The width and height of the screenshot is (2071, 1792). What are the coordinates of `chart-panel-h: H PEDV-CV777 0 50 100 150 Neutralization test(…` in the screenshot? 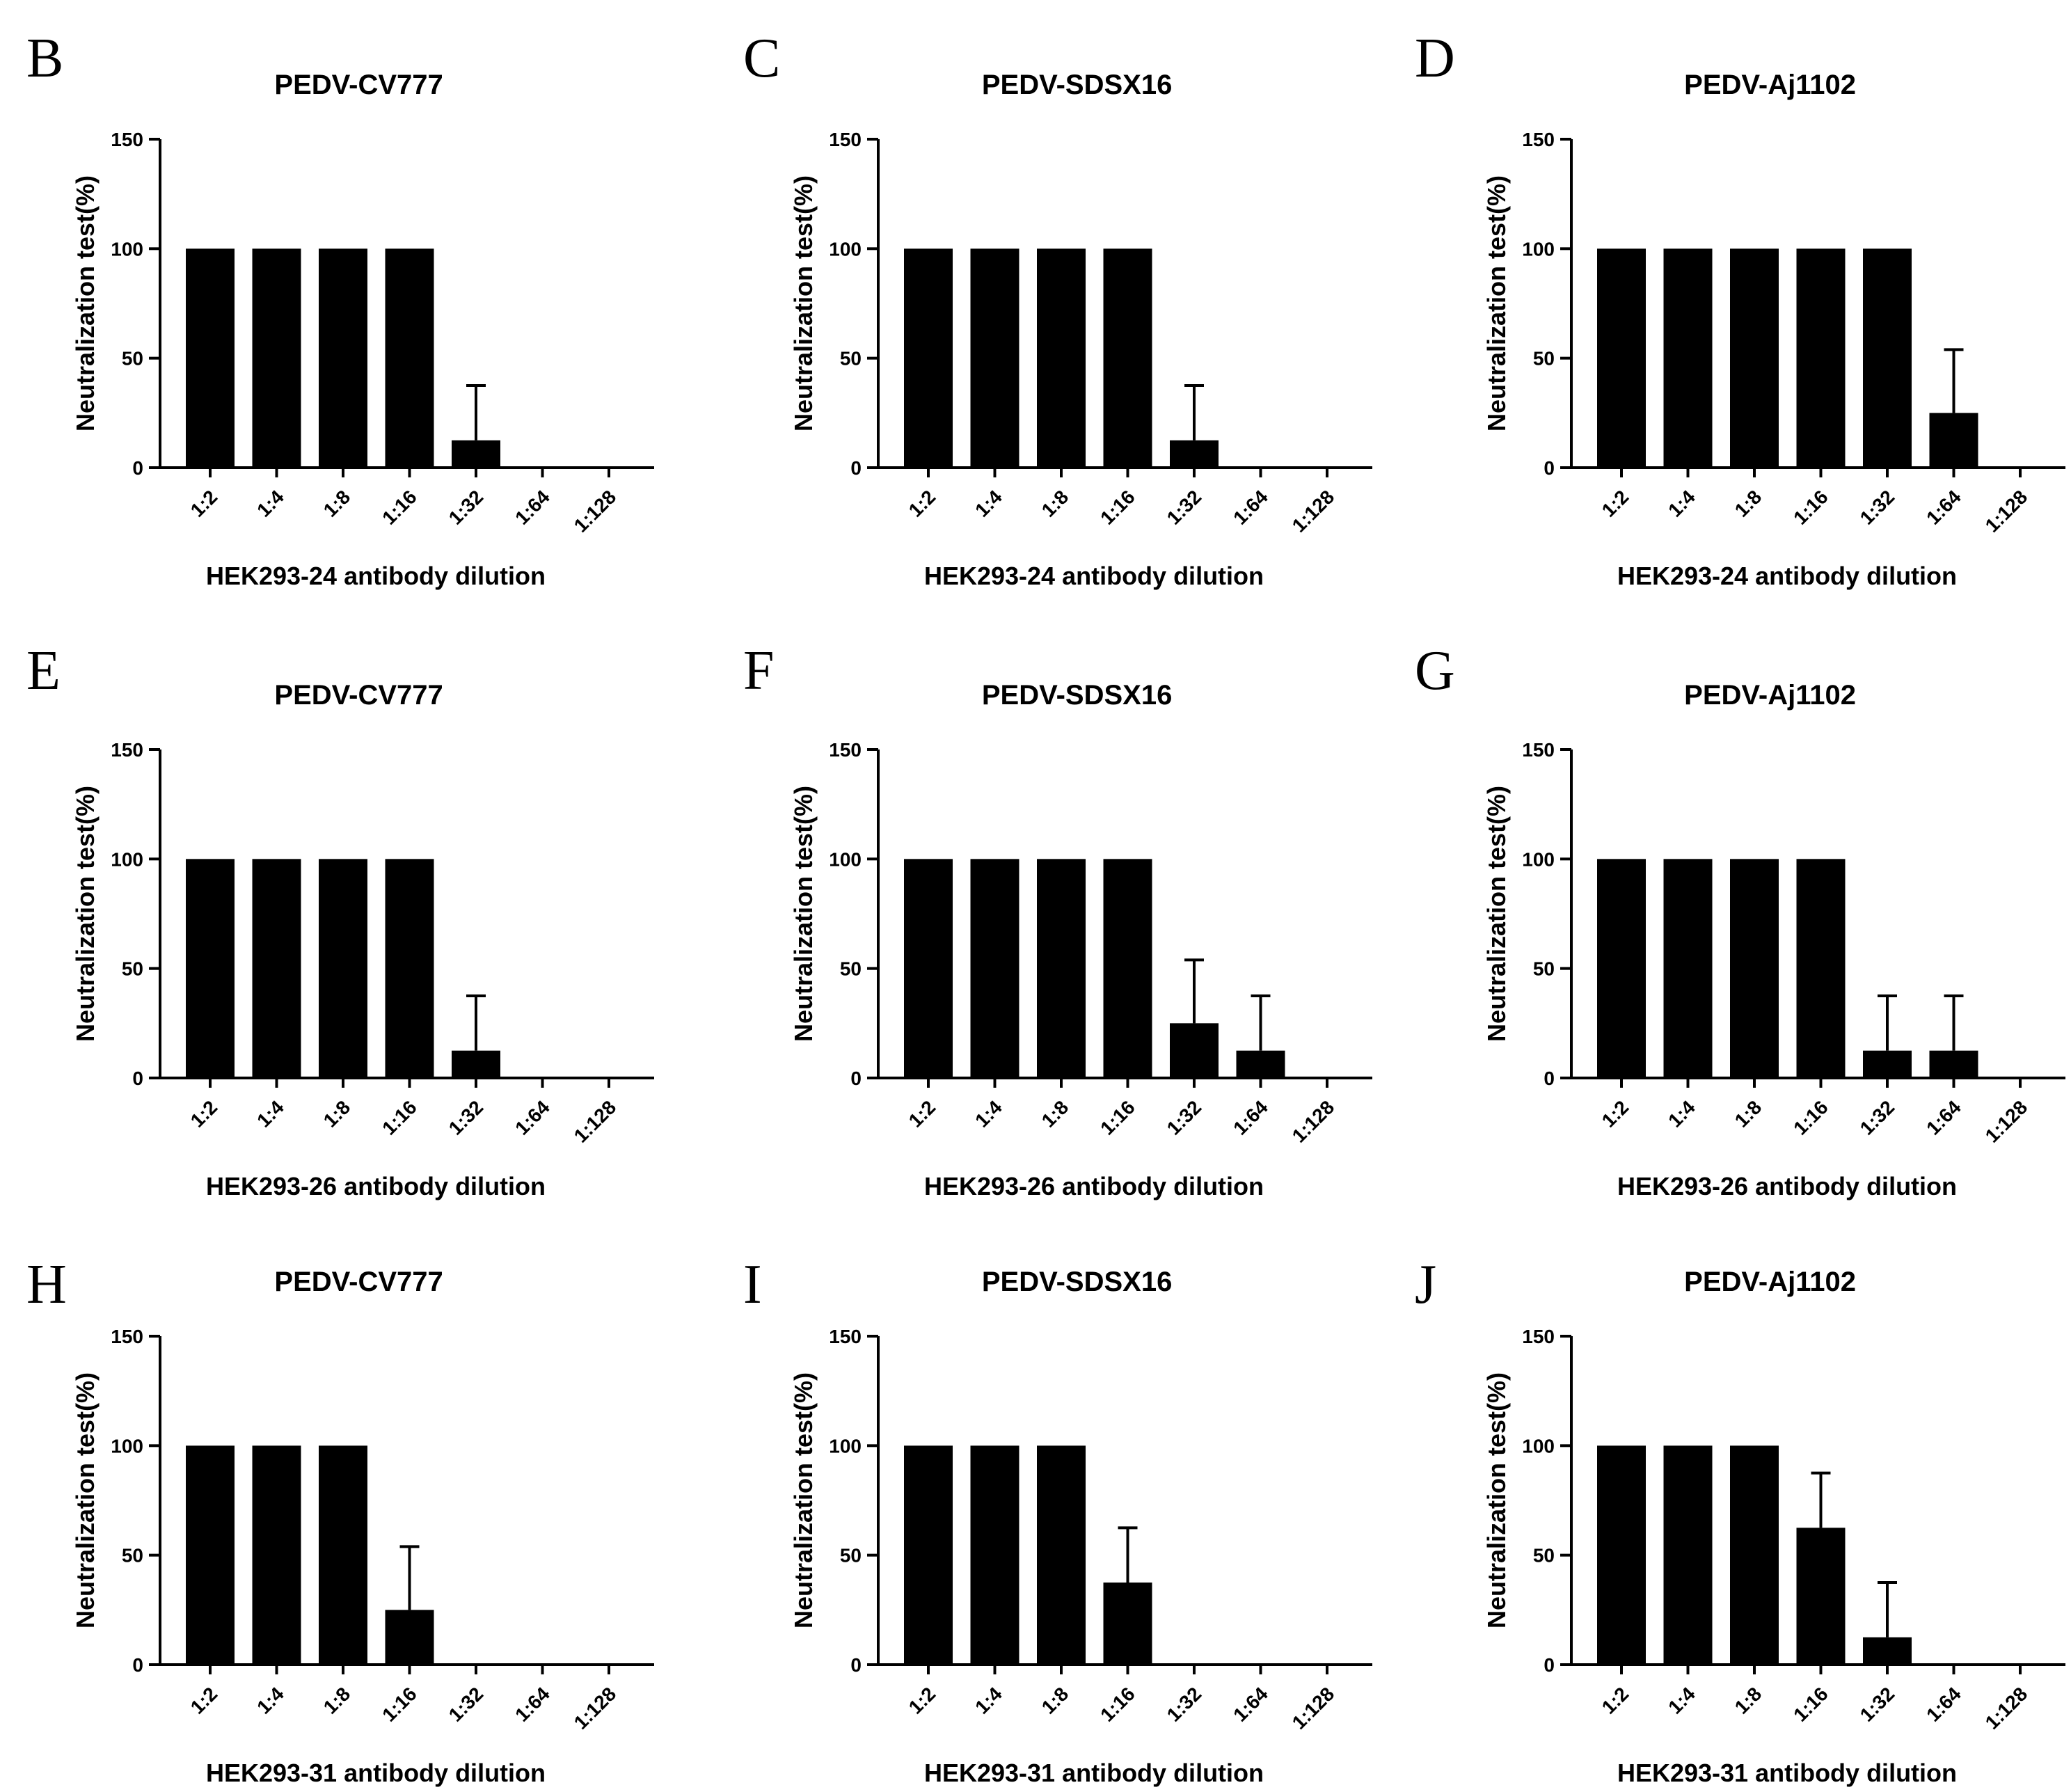 It's located at (340, 1520).